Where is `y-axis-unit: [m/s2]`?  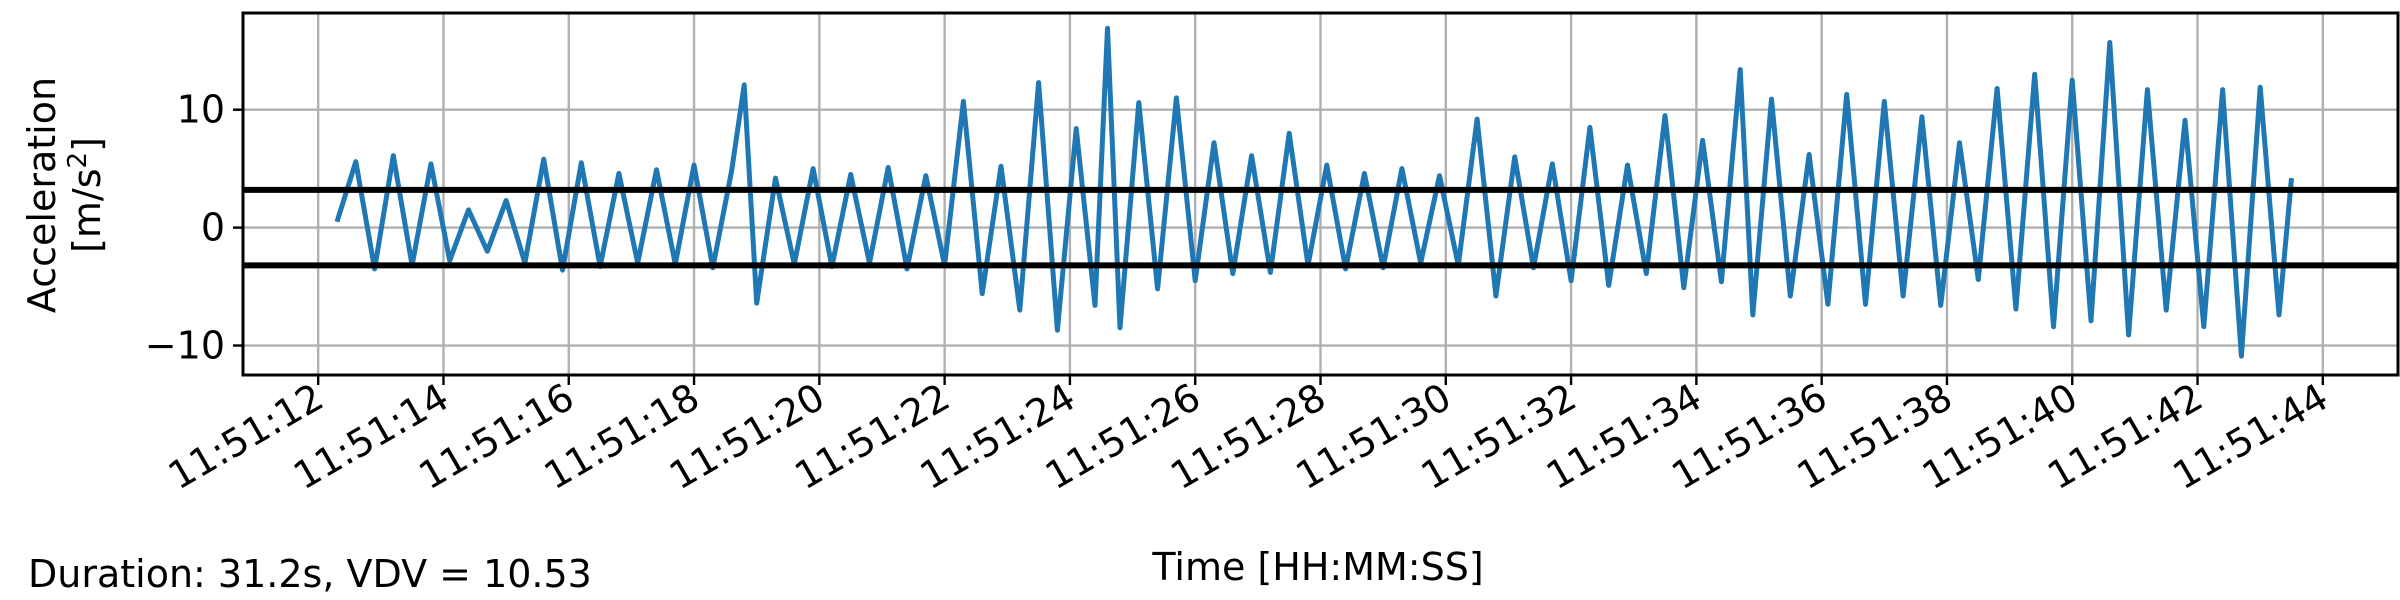
y-axis-unit: [m/s2] is located at coordinates (86, 195).